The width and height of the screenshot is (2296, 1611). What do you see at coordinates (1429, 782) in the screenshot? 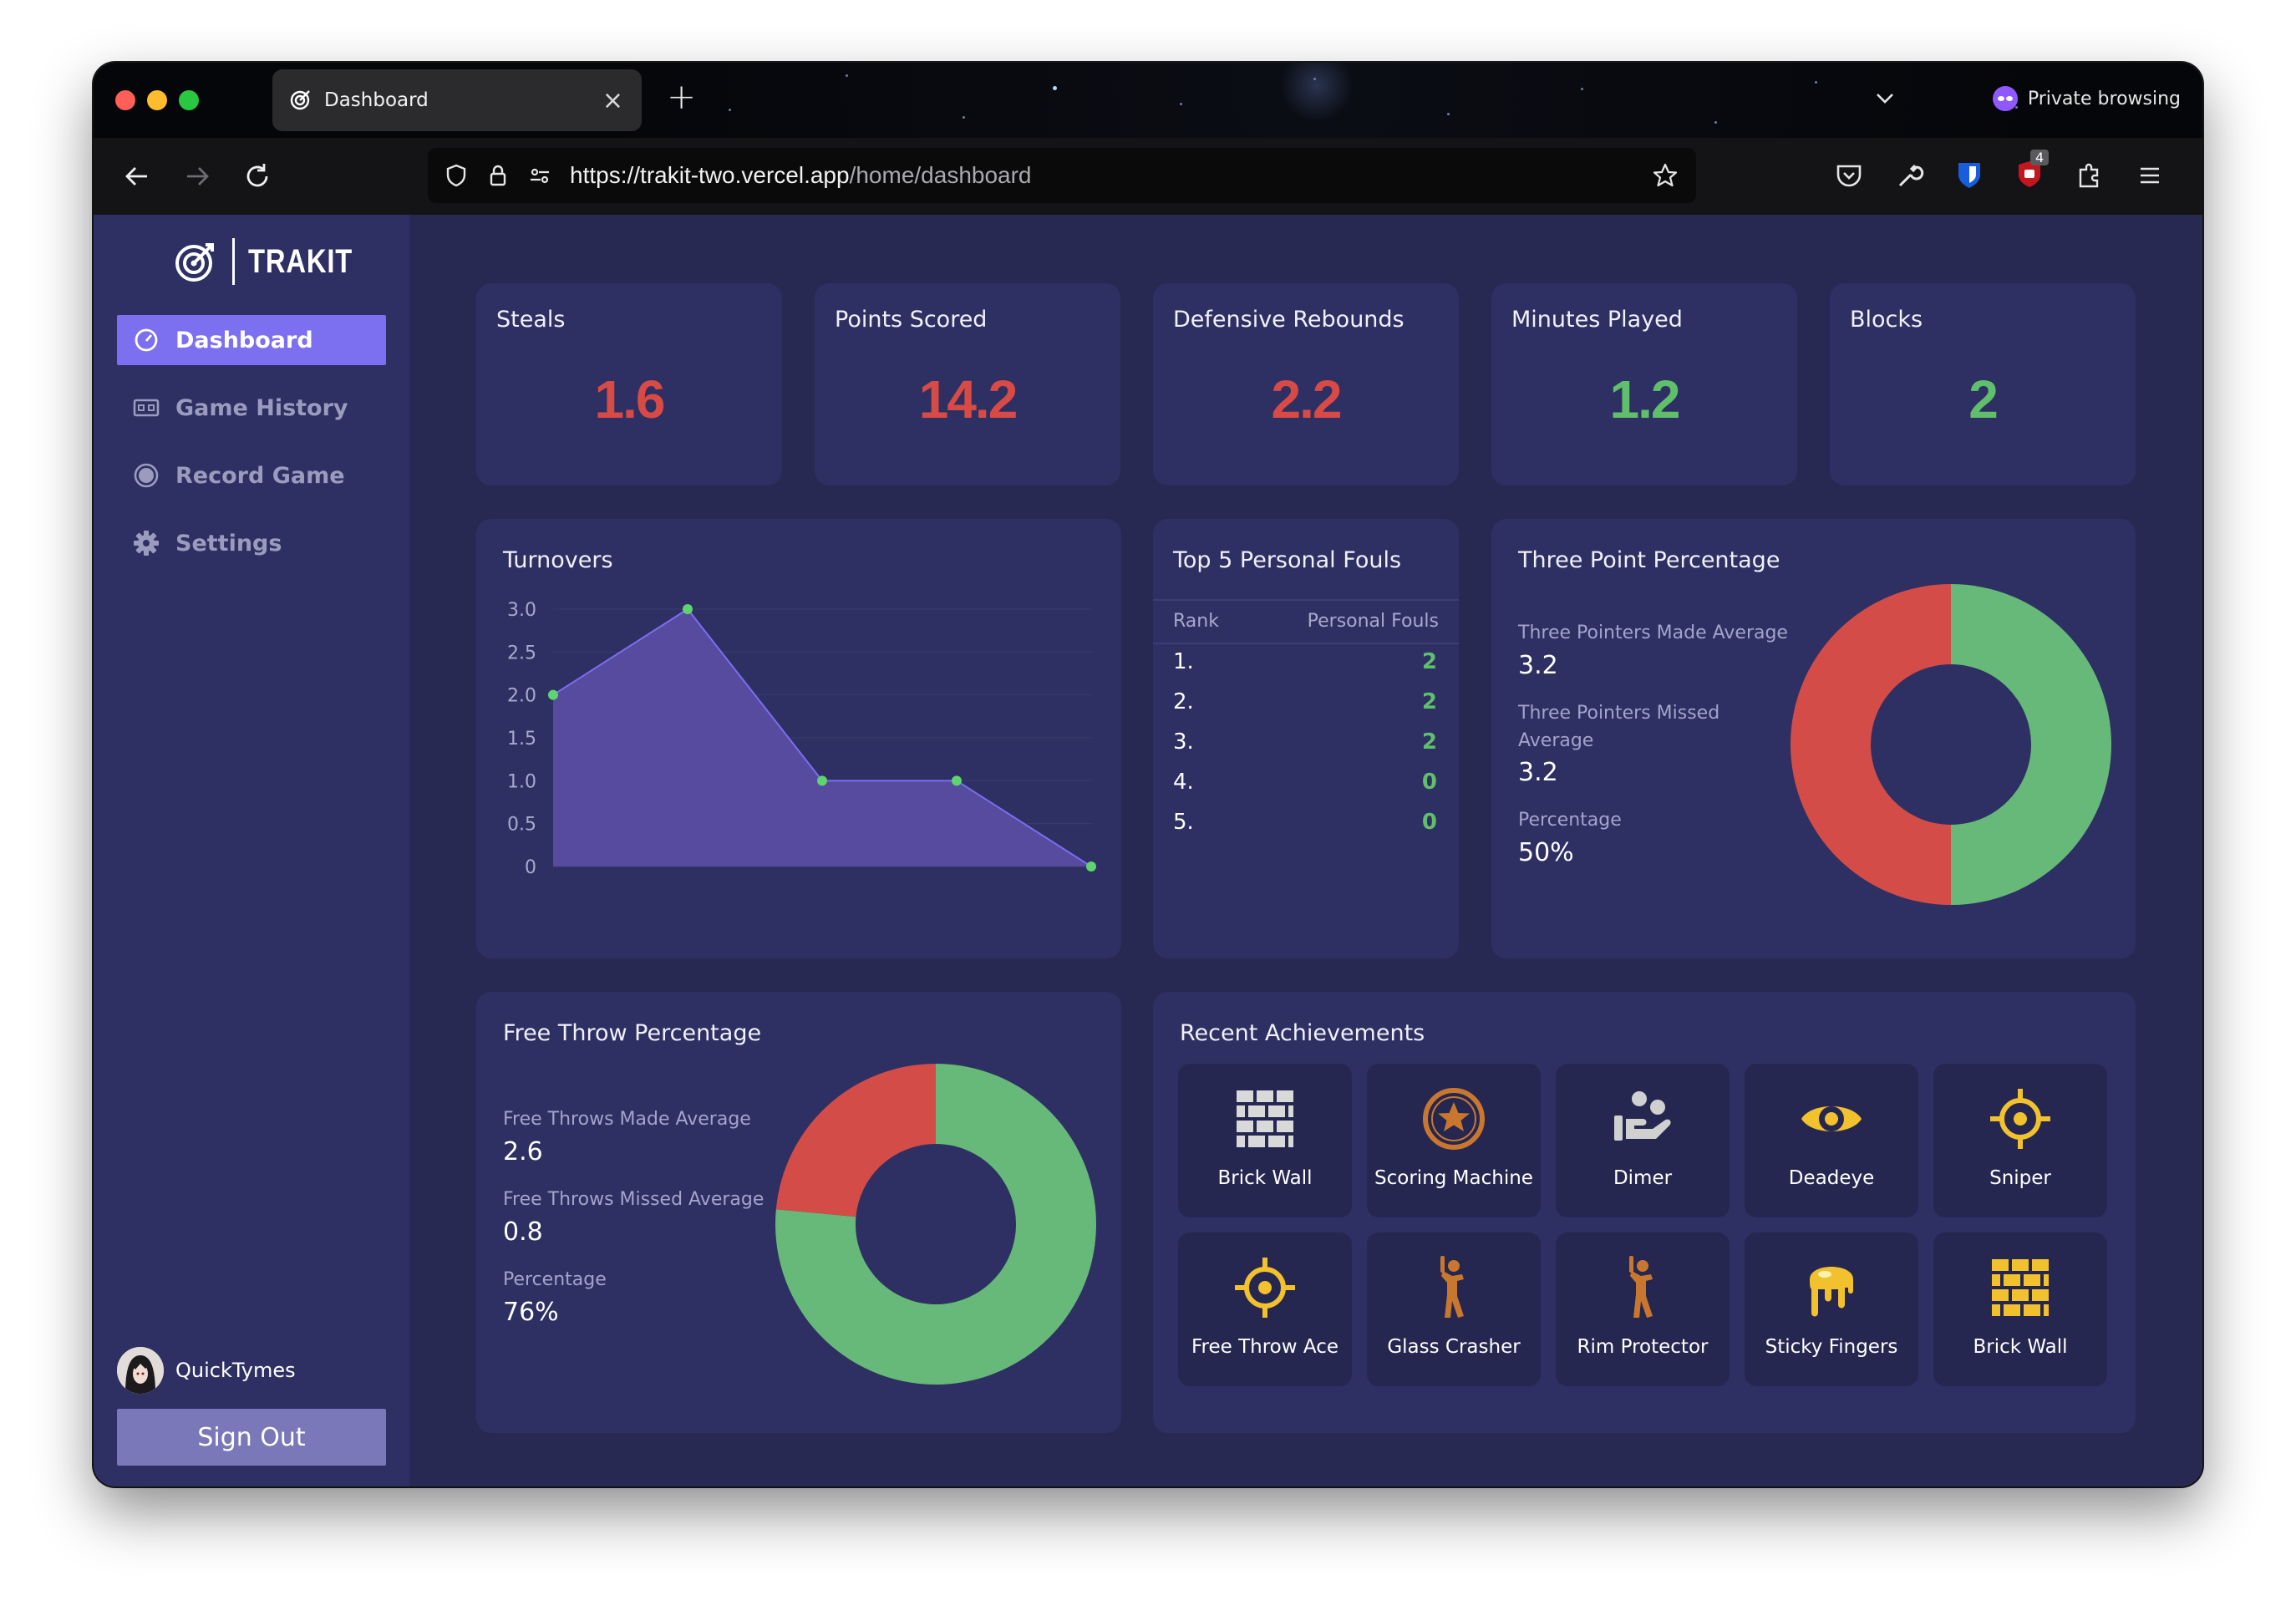
I see `fouls-cell: 0` at bounding box center [1429, 782].